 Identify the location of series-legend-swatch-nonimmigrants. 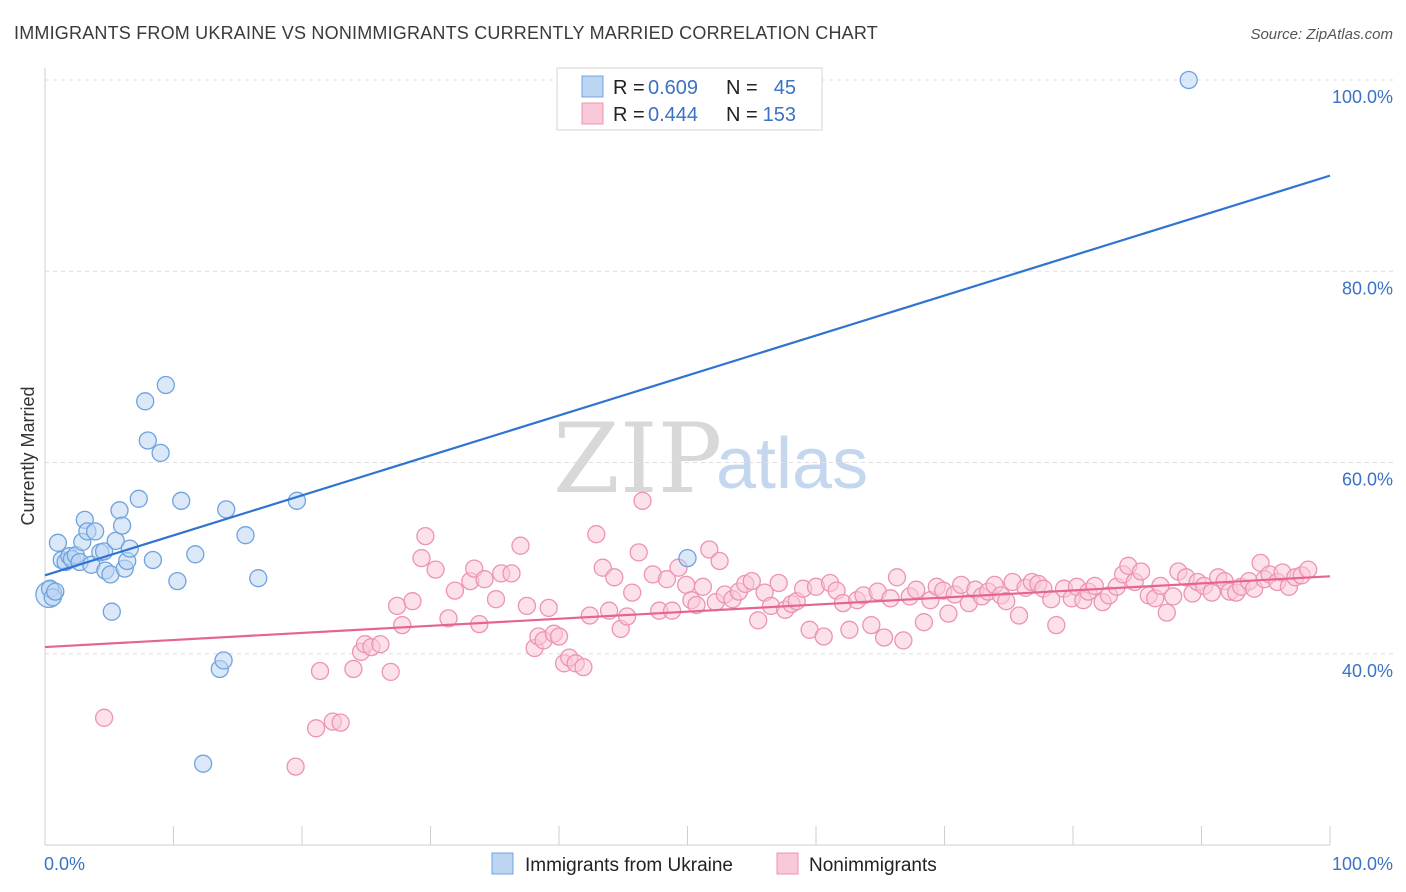
(787, 863).